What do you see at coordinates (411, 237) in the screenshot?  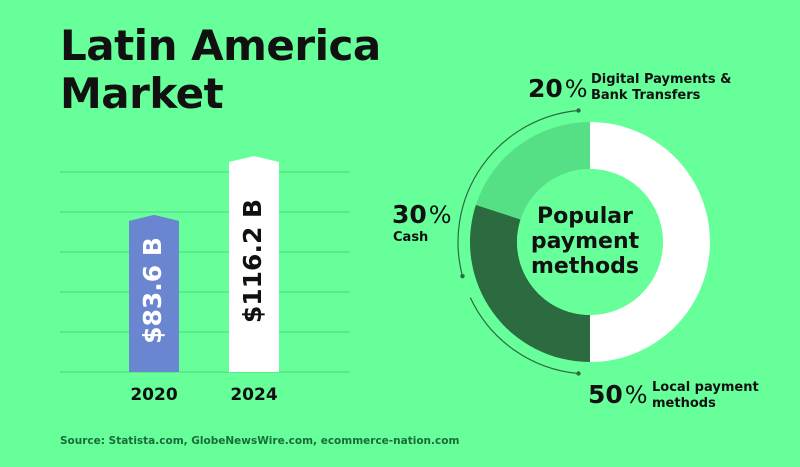 I see `label-cash: Cash` at bounding box center [411, 237].